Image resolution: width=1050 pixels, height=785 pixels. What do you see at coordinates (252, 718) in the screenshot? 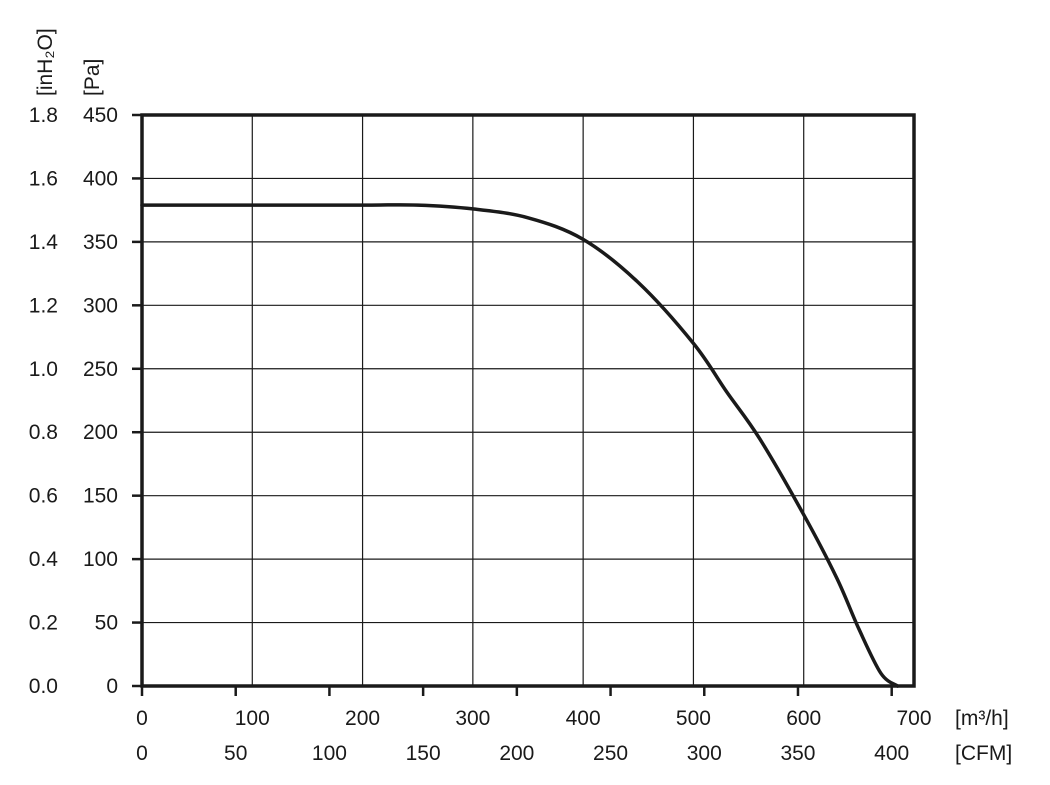
I see `x-tick-label-m3h: 100` at bounding box center [252, 718].